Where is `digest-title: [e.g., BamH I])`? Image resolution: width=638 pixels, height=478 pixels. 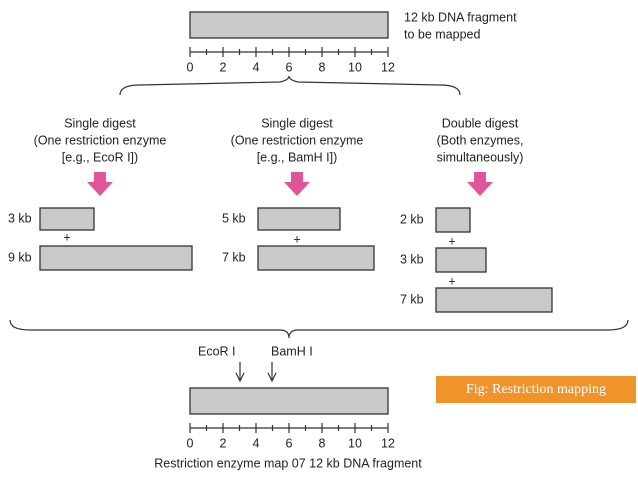 digest-title: [e.g., BamH I]) is located at coordinates (297, 157).